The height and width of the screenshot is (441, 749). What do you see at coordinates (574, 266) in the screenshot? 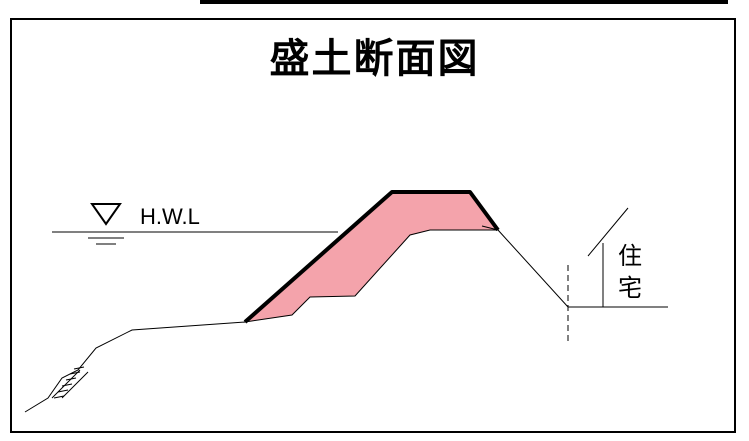
I see `landside-slope` at bounding box center [574, 266].